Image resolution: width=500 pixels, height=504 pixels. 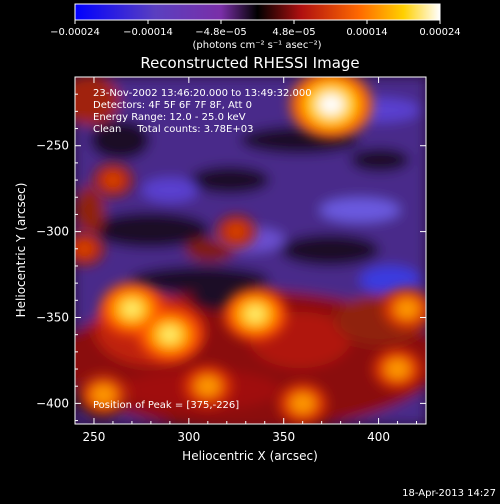 I want to click on colorbar-tick-label: 0.00014, so click(x=366, y=32).